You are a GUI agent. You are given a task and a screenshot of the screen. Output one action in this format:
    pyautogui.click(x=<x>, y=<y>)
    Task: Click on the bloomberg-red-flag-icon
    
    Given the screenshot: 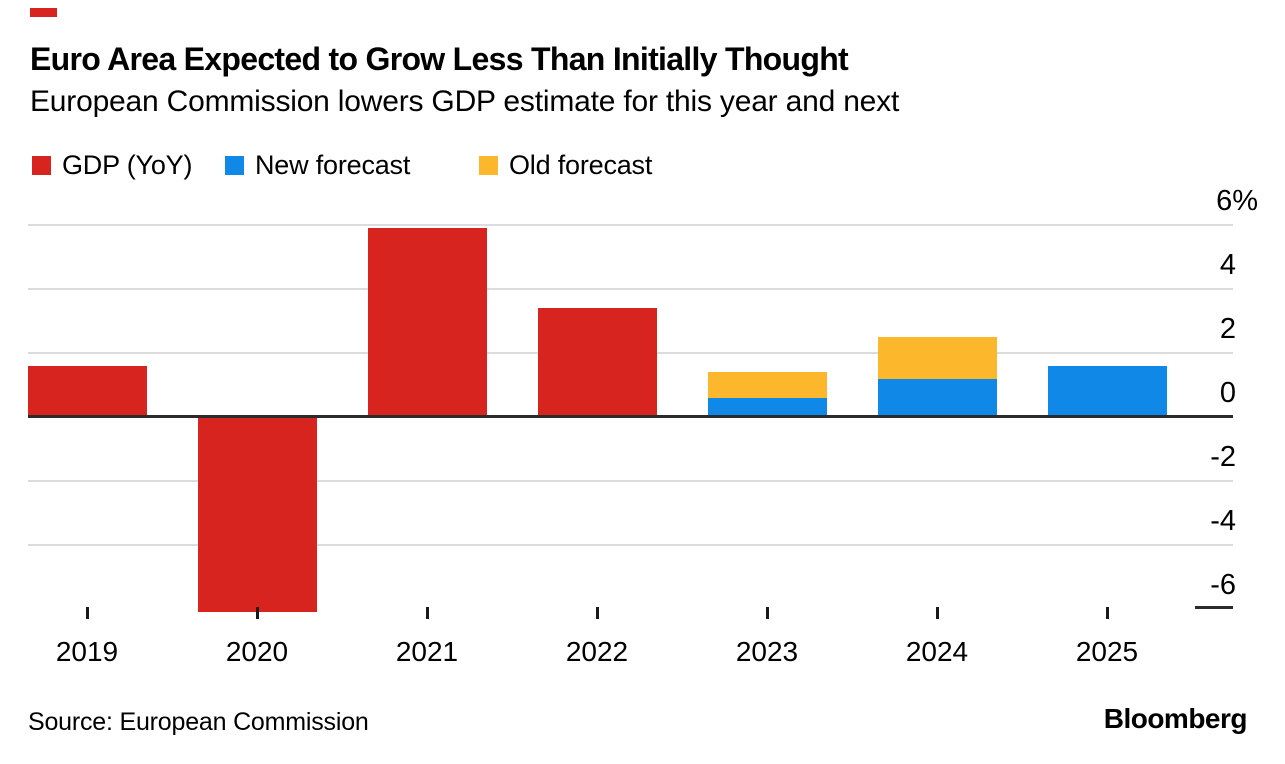 What is the action you would take?
    pyautogui.click(x=43, y=12)
    